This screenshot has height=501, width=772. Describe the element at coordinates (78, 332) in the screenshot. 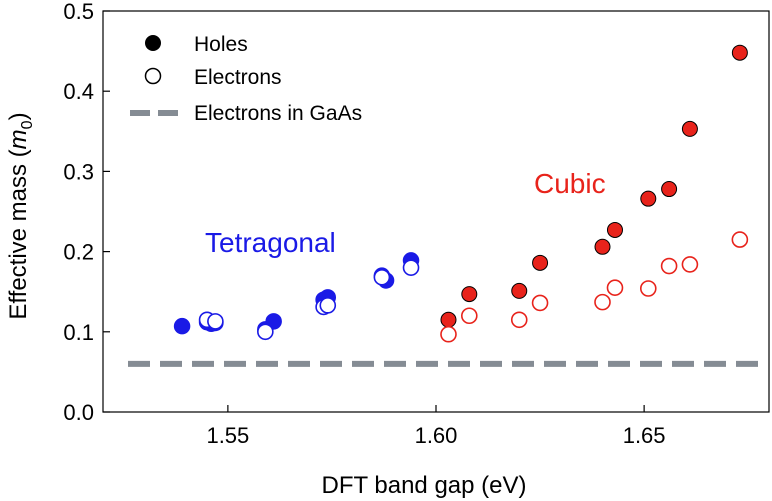

I see `y-tick-label: 0.1` at that location.